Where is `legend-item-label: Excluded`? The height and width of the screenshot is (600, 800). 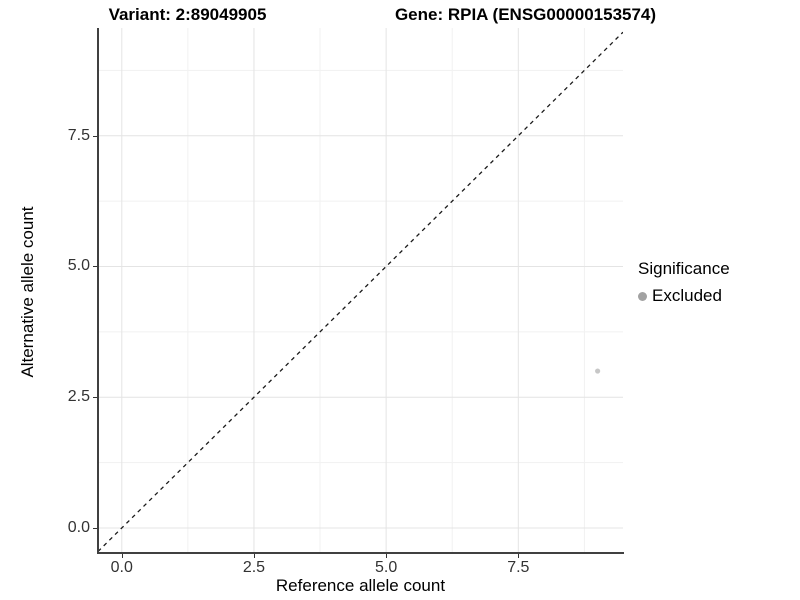
legend-item-label: Excluded is located at coordinates (687, 295).